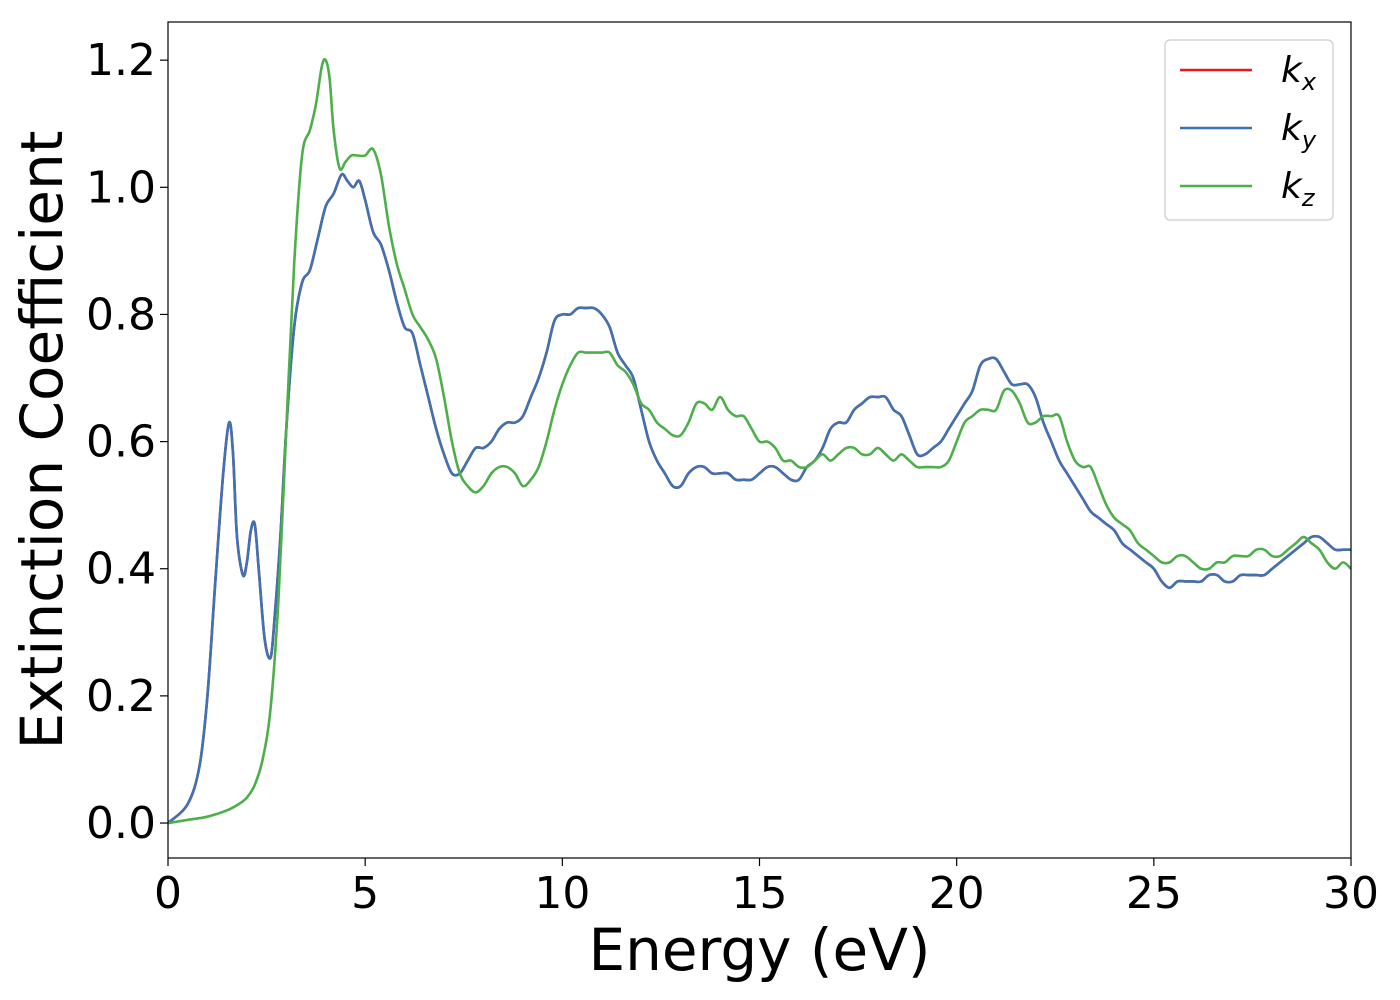 The width and height of the screenshot is (1400, 1000). Describe the element at coordinates (1309, 140) in the screenshot. I see `legend-label-subscript: y` at that location.